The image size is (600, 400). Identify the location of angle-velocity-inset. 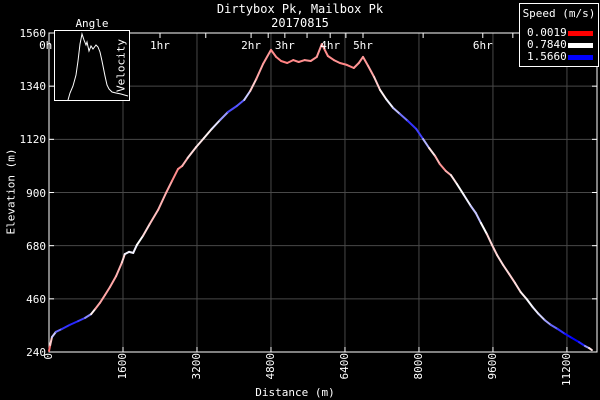
(92, 65).